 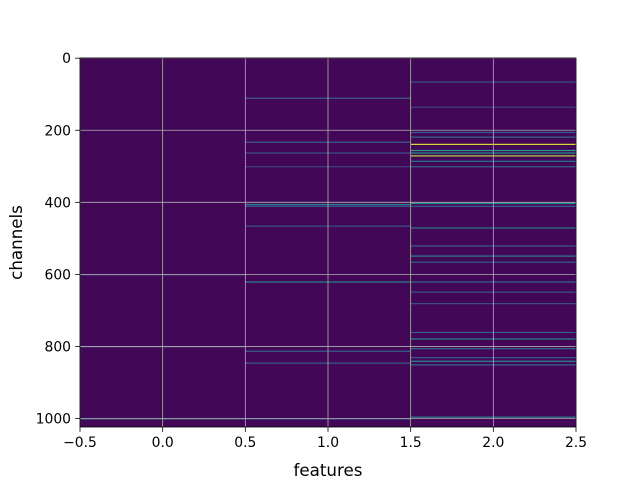 What do you see at coordinates (163, 443) in the screenshot?
I see `x-tick-label: 0.0` at bounding box center [163, 443].